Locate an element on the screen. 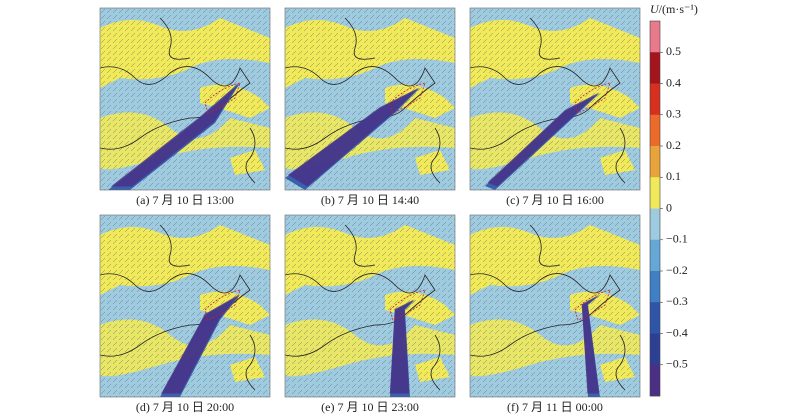 This screenshot has width=800, height=419. panel-caption: (a) 7 月 10 日 13:00 is located at coordinates (185, 200).